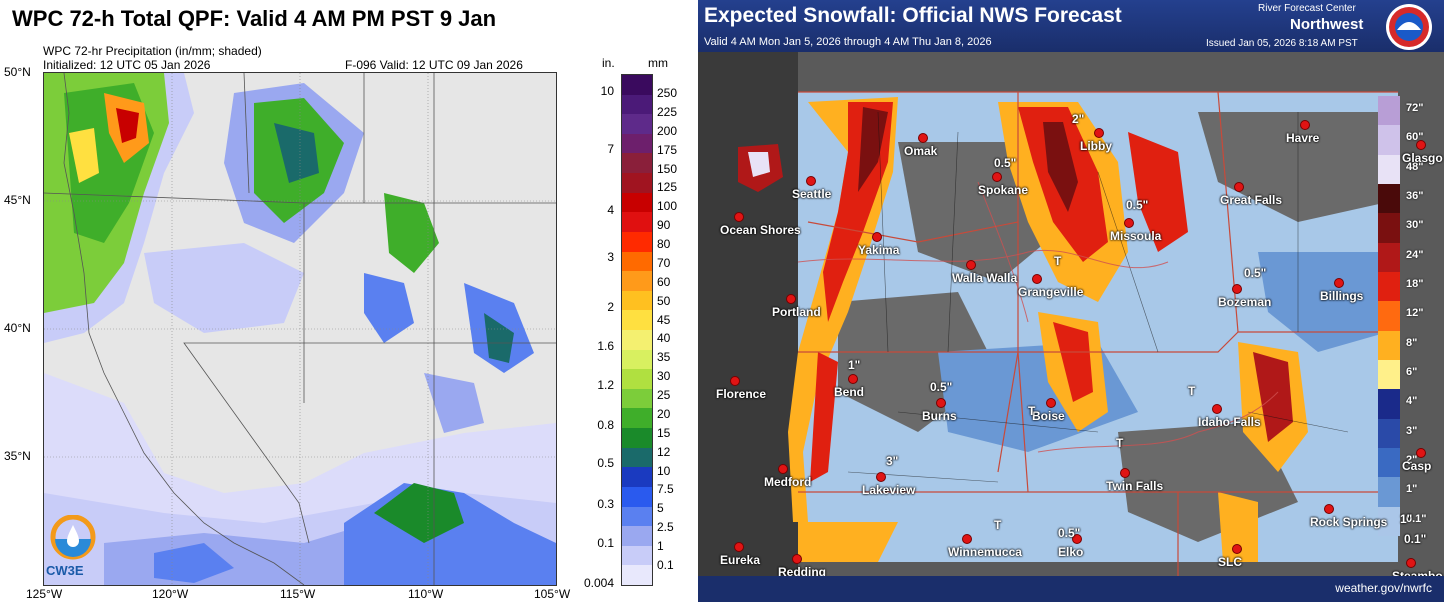 The image size is (1444, 613). Describe the element at coordinates (1282, 43) in the screenshot. I see `issued-time: Issued Jan 05, 2026 8:18 AM PST` at that location.